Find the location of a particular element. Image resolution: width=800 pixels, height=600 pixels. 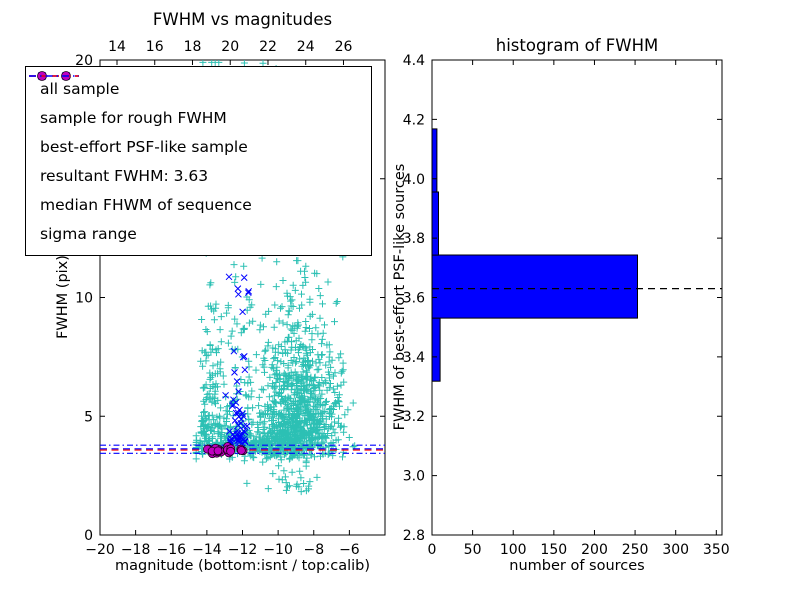

tick-label: 14 is located at coordinates (117, 47).